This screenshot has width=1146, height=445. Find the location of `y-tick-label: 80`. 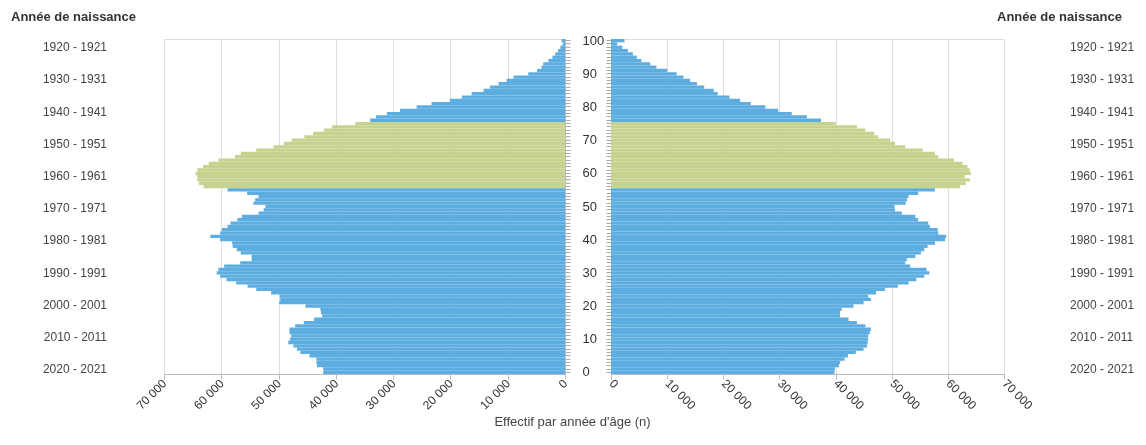

y-tick-label: 80 is located at coordinates (589, 106).